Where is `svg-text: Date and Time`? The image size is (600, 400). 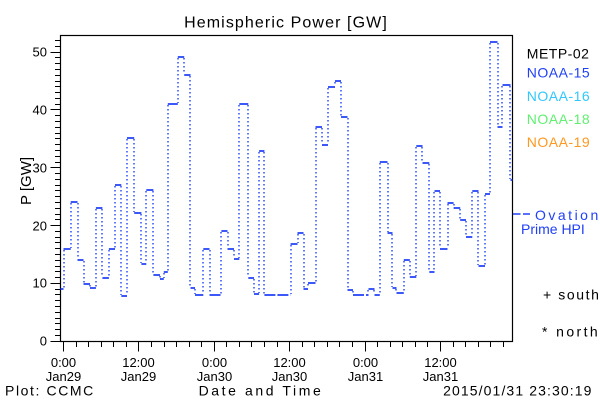 svg-text: Date and Time is located at coordinates (261, 391).